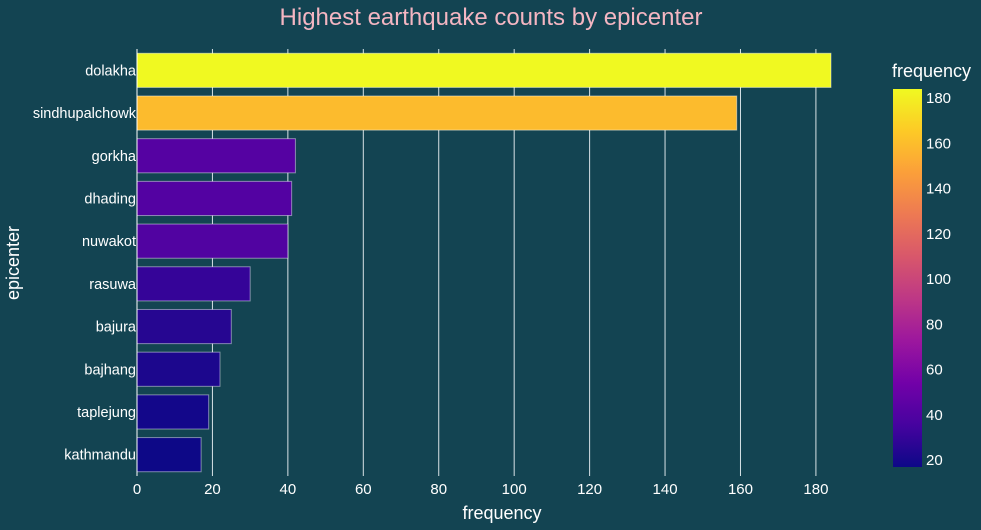 The image size is (981, 530). What do you see at coordinates (491, 17) in the screenshot?
I see `chart-title: Highest earthquake counts by epicenter` at bounding box center [491, 17].